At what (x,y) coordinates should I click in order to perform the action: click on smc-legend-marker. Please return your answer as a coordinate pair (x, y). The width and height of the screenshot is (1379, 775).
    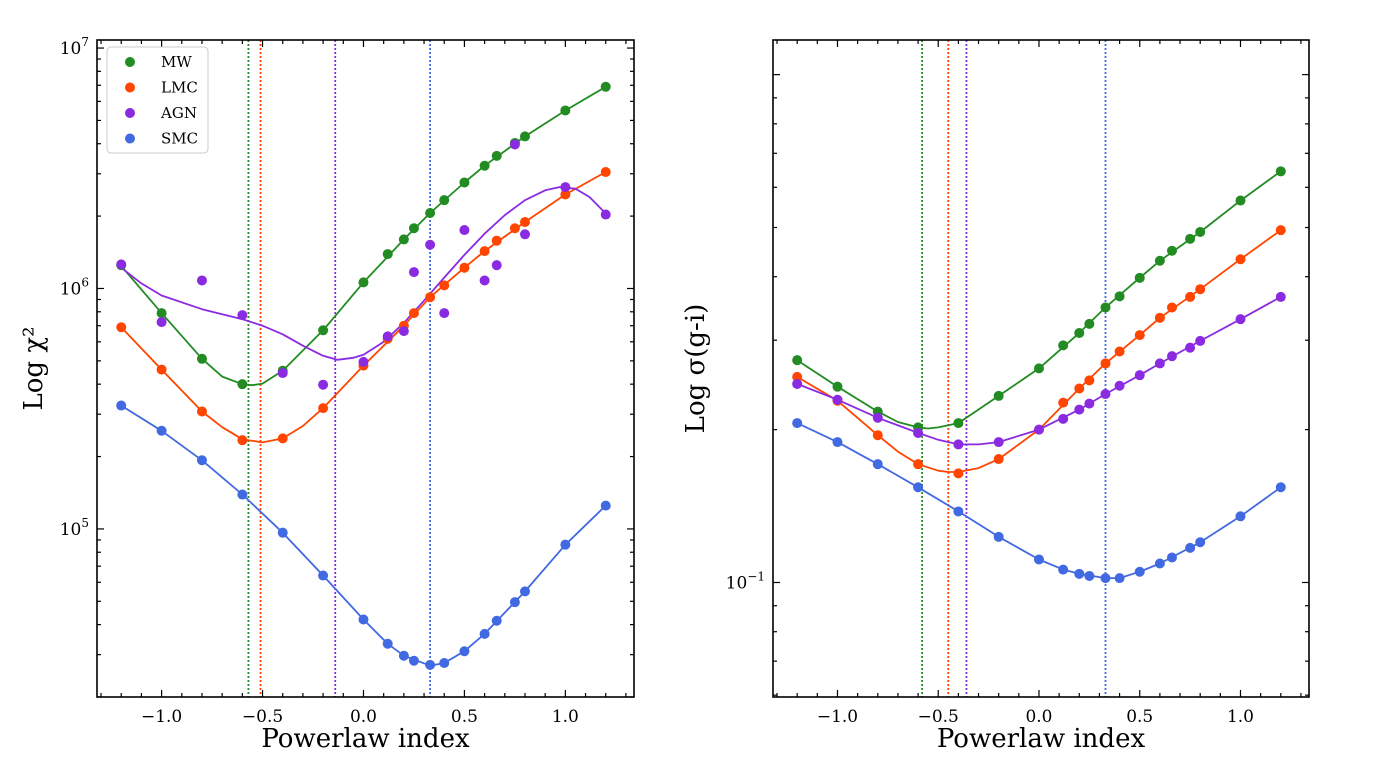
    Looking at the image, I should click on (130, 138).